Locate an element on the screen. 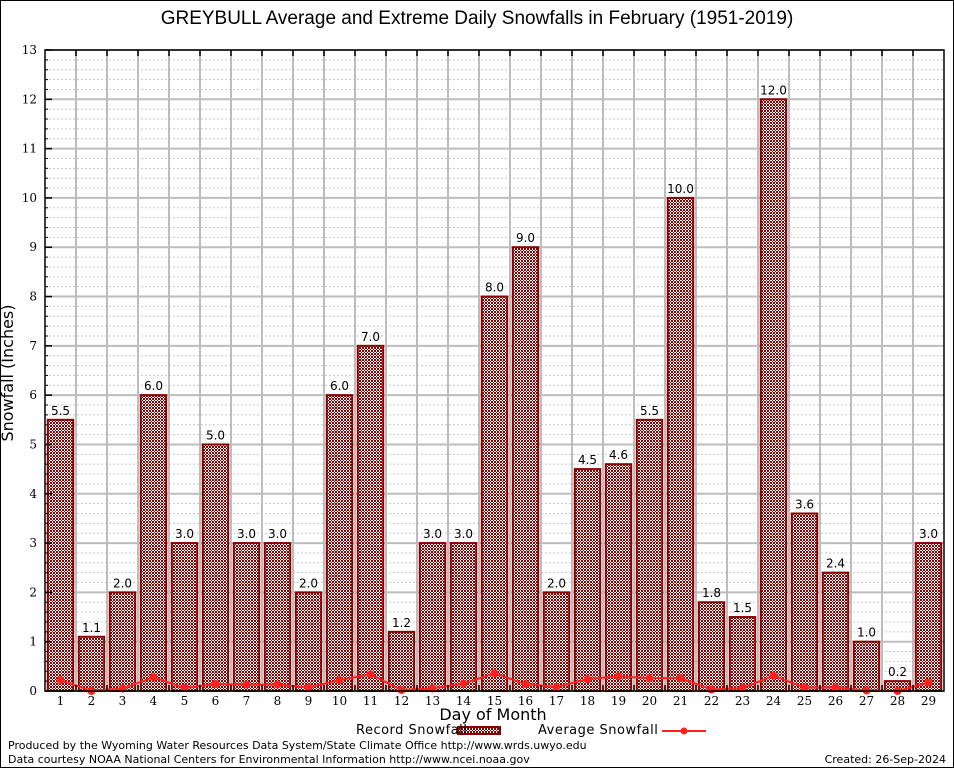 The width and height of the screenshot is (954, 768). footer-created-date: Created: 26-Sep-2024 is located at coordinates (885, 759).